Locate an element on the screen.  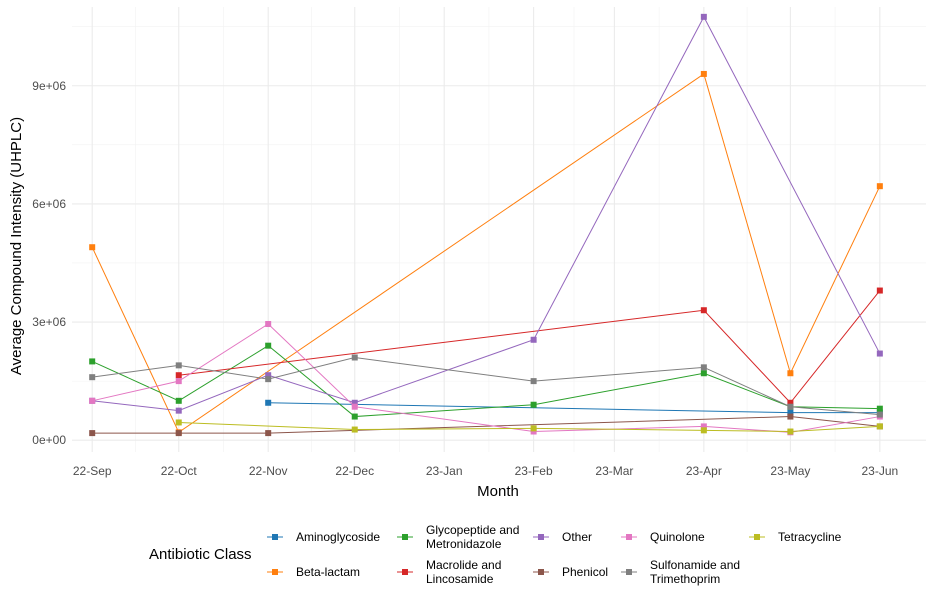
y-tick-label: 9e+06 is located at coordinates (49, 86).